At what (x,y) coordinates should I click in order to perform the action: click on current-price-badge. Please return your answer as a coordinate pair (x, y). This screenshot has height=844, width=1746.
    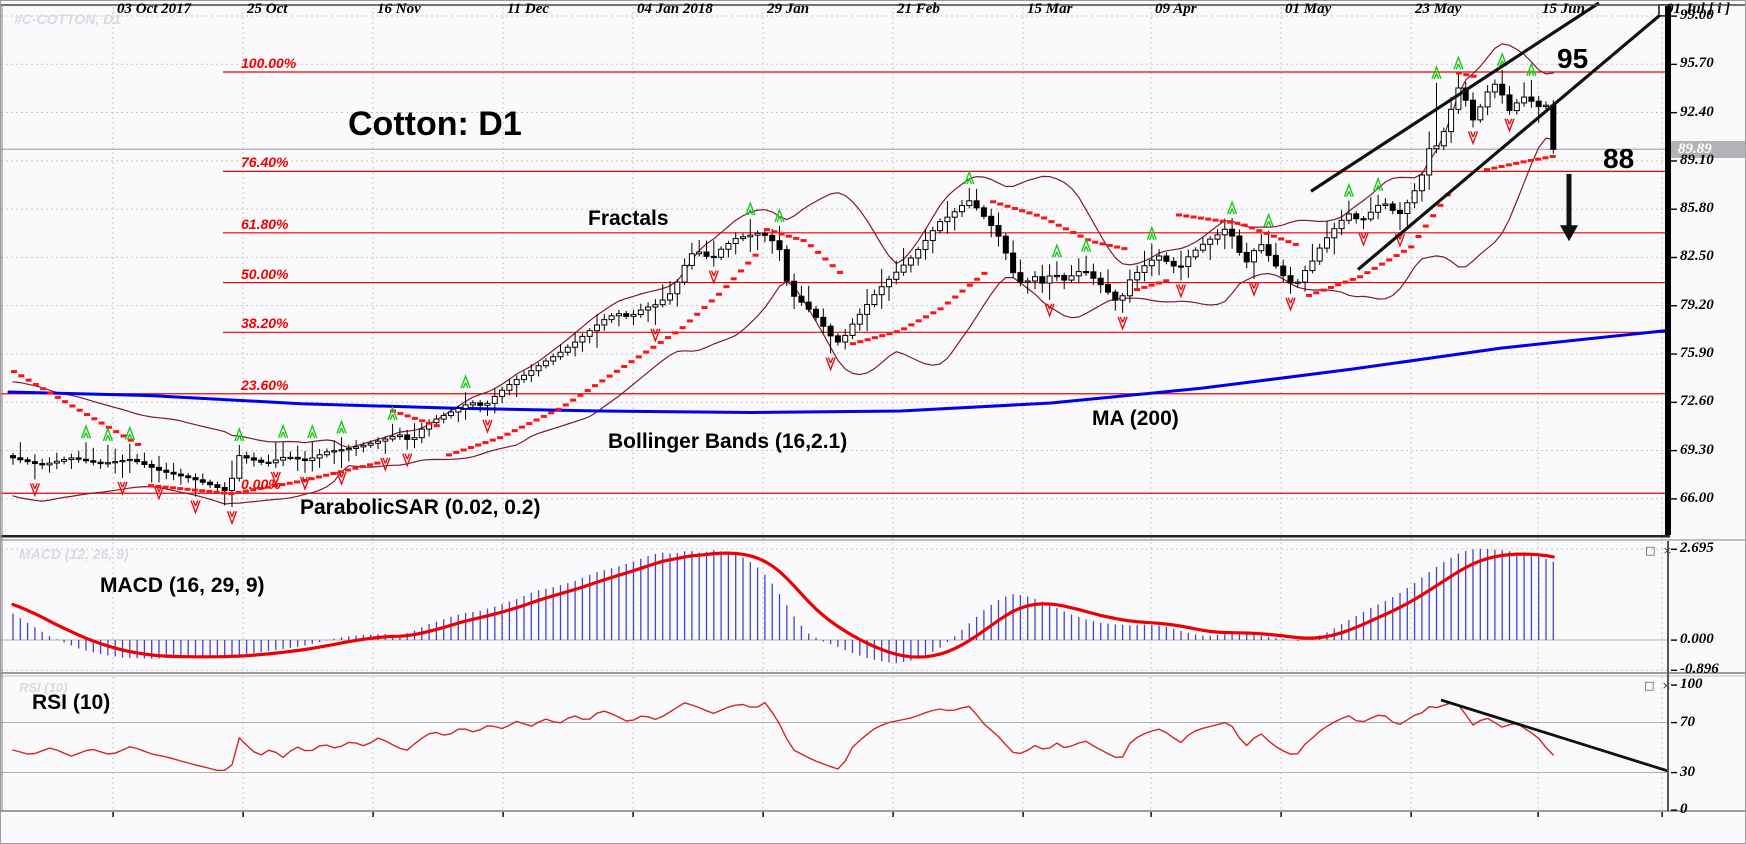
    Looking at the image, I should click on (1708, 149).